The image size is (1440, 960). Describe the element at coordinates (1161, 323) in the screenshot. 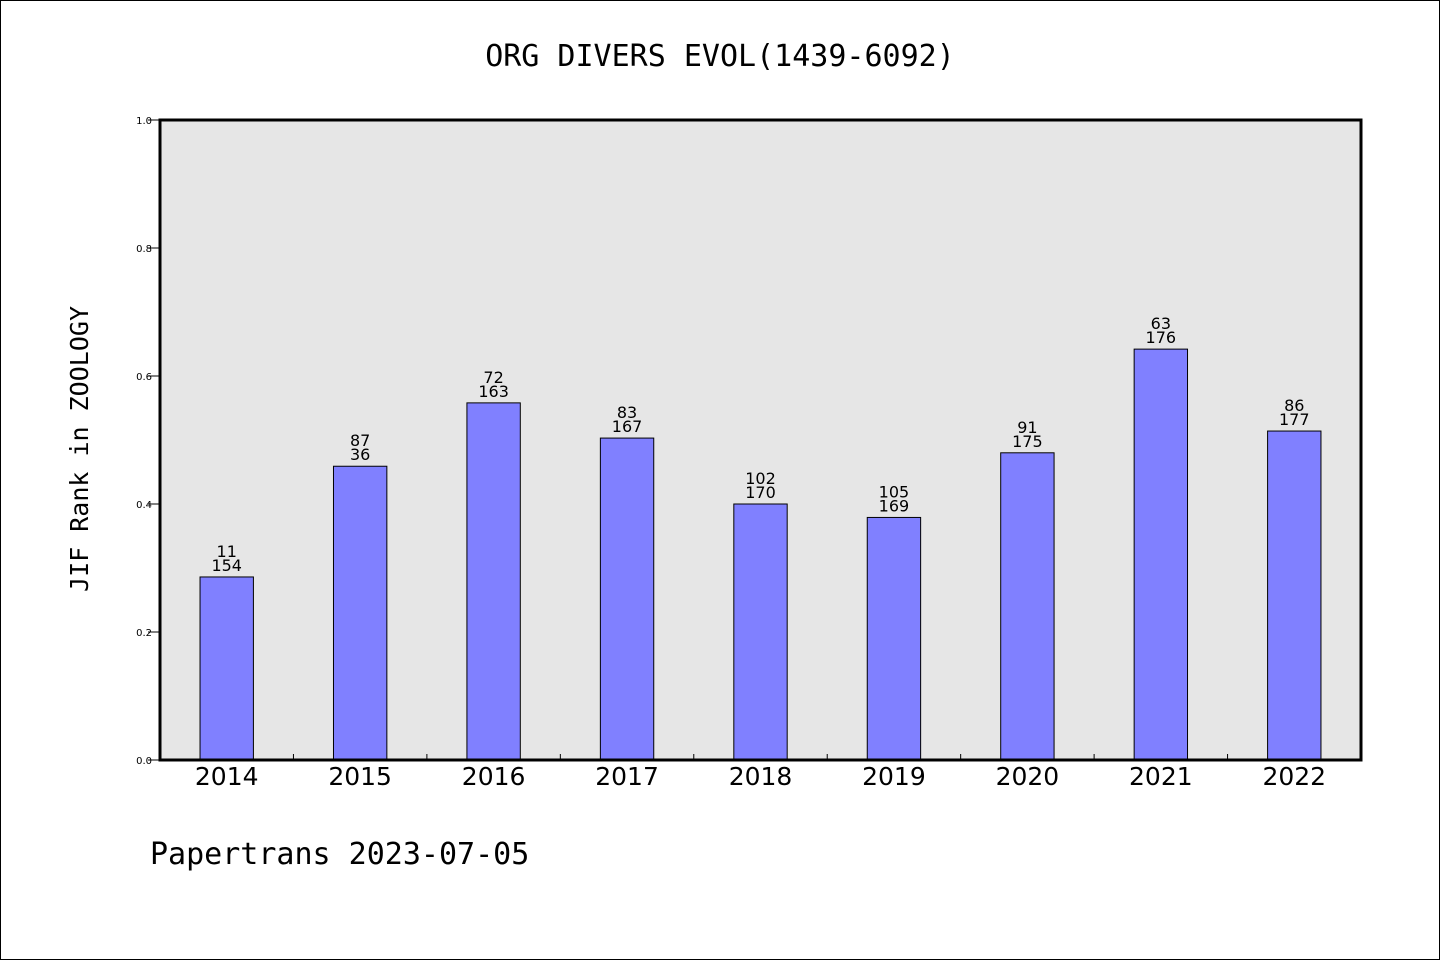

I see `bar-rank-label: 63` at that location.